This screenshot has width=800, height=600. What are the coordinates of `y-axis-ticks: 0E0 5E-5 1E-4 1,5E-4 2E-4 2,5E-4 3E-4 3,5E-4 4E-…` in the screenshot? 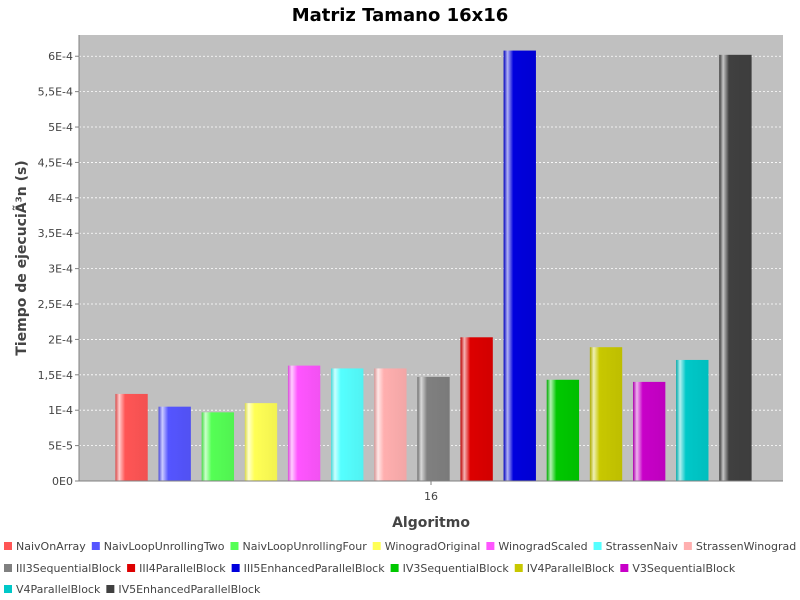 It's located at (58, 269).